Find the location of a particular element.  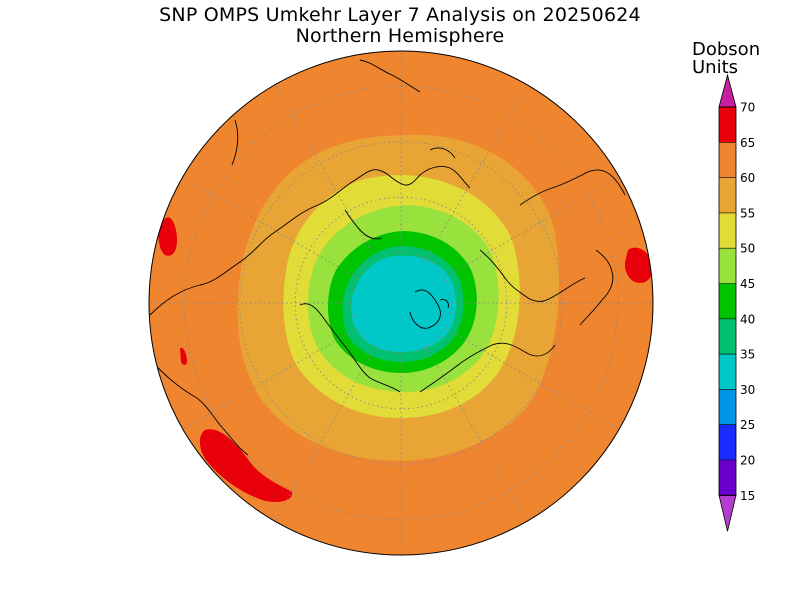

colorbar-tick-label: 60 is located at coordinates (747, 178).